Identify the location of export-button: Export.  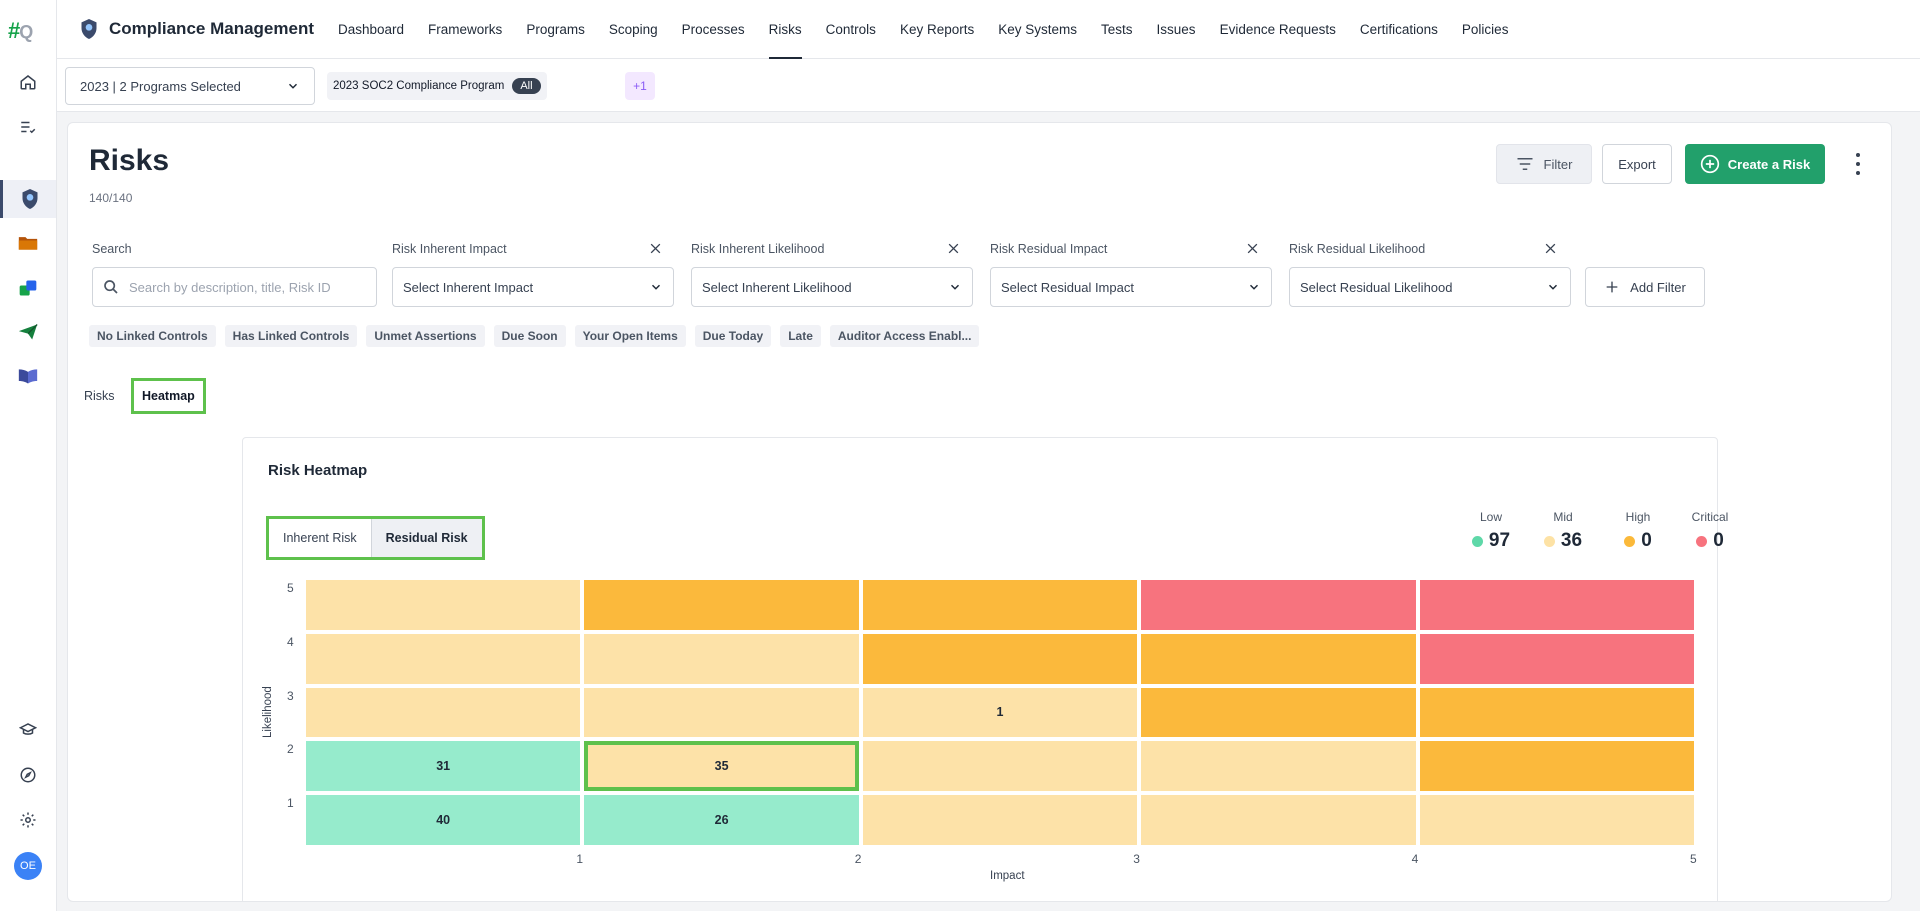
(1637, 164).